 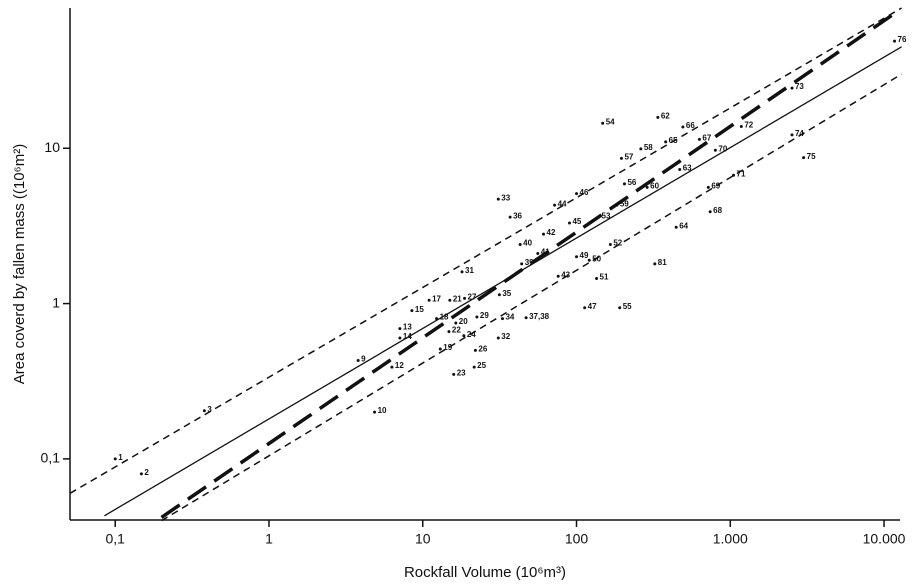 What do you see at coordinates (665, 116) in the screenshot?
I see `point-label: 62` at bounding box center [665, 116].